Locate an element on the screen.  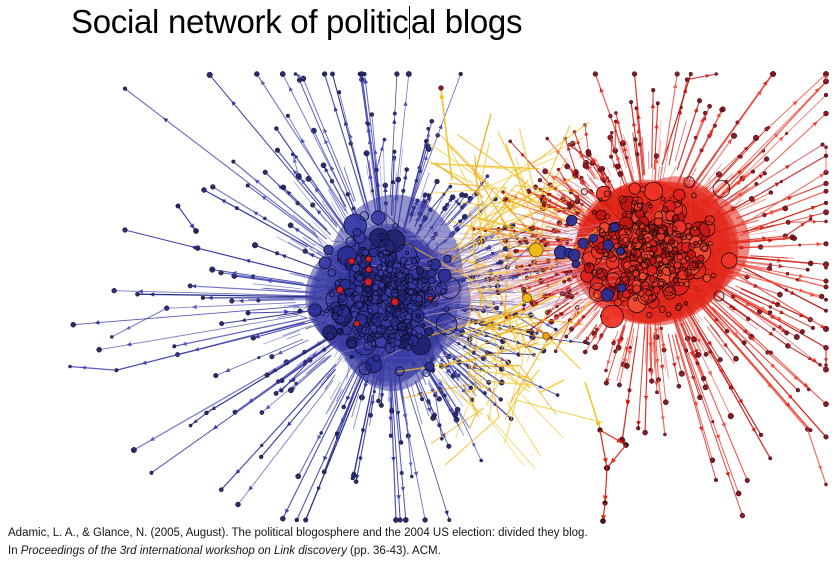
slide-title-textbox: Social network of political blogs is located at coordinates (296, 22).